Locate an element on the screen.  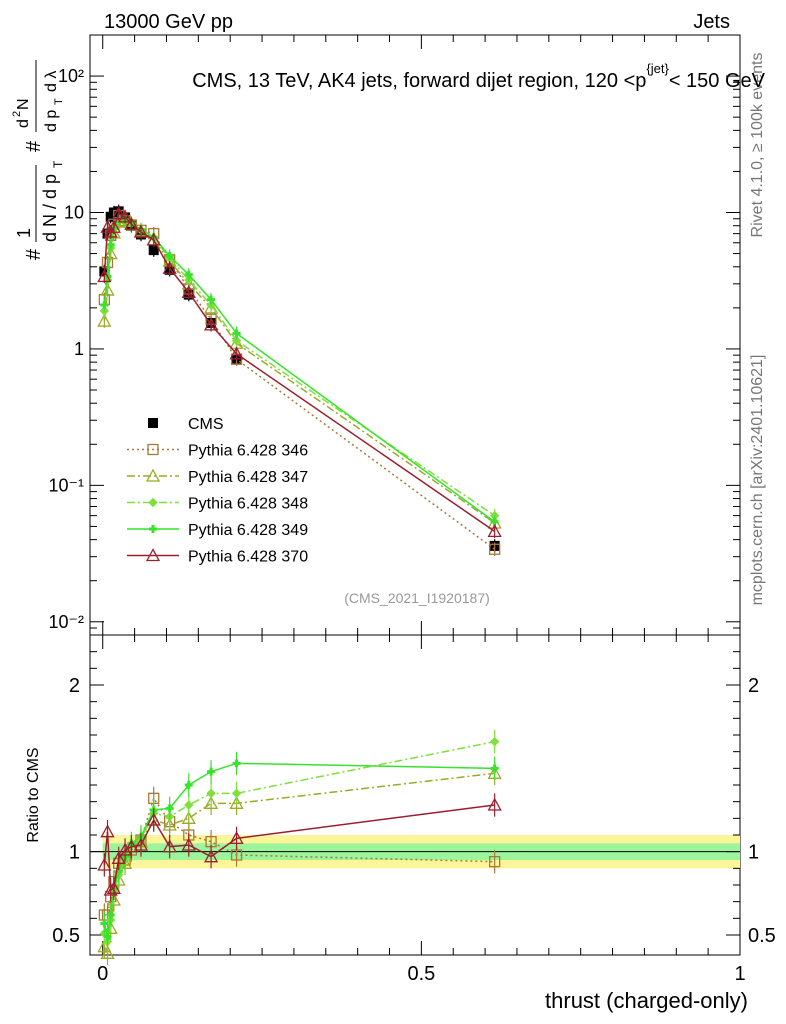
legend-label: Pythia 6.428 349 is located at coordinates (248, 530).